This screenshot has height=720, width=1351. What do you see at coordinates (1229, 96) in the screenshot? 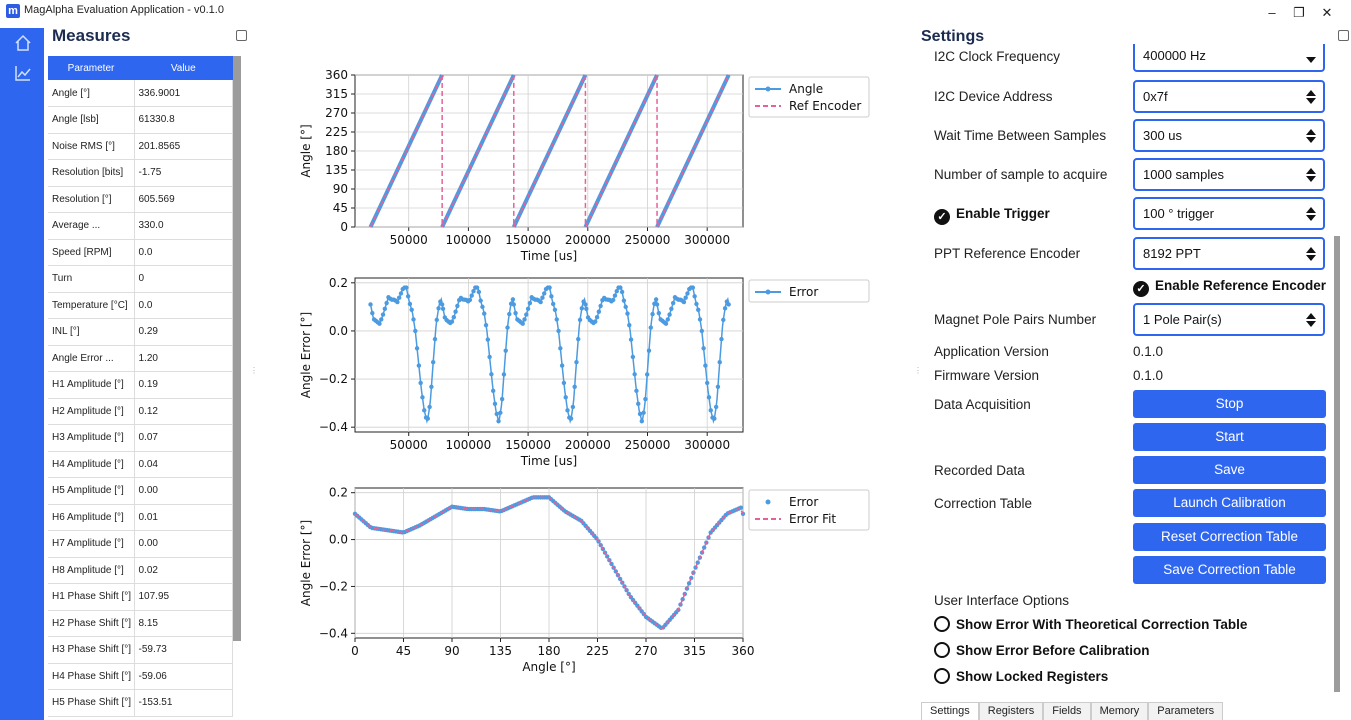
I see `i2c-address-spinbox: 0x7f` at bounding box center [1229, 96].